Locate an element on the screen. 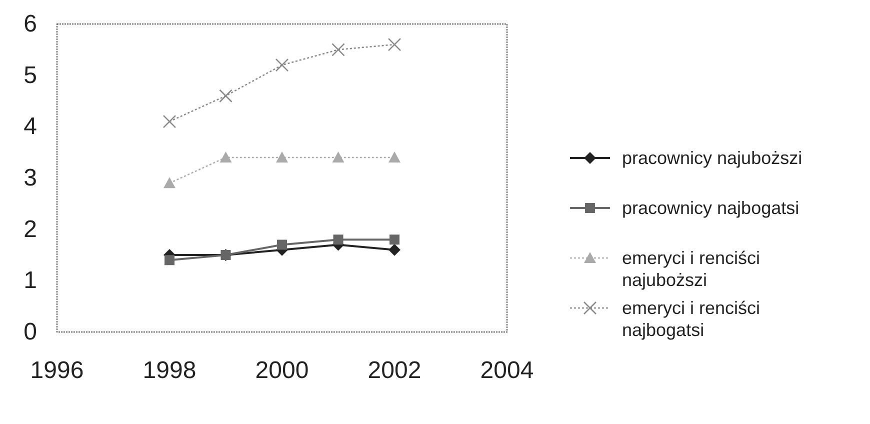 This screenshot has height=424, width=870. y-tick-label: 5 is located at coordinates (30, 75).